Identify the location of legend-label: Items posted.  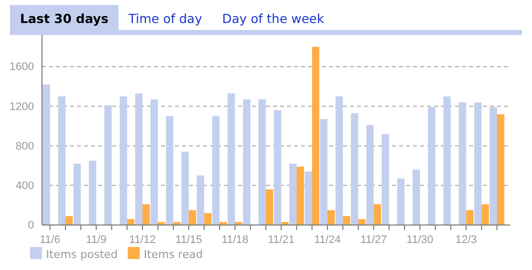
(82, 254).